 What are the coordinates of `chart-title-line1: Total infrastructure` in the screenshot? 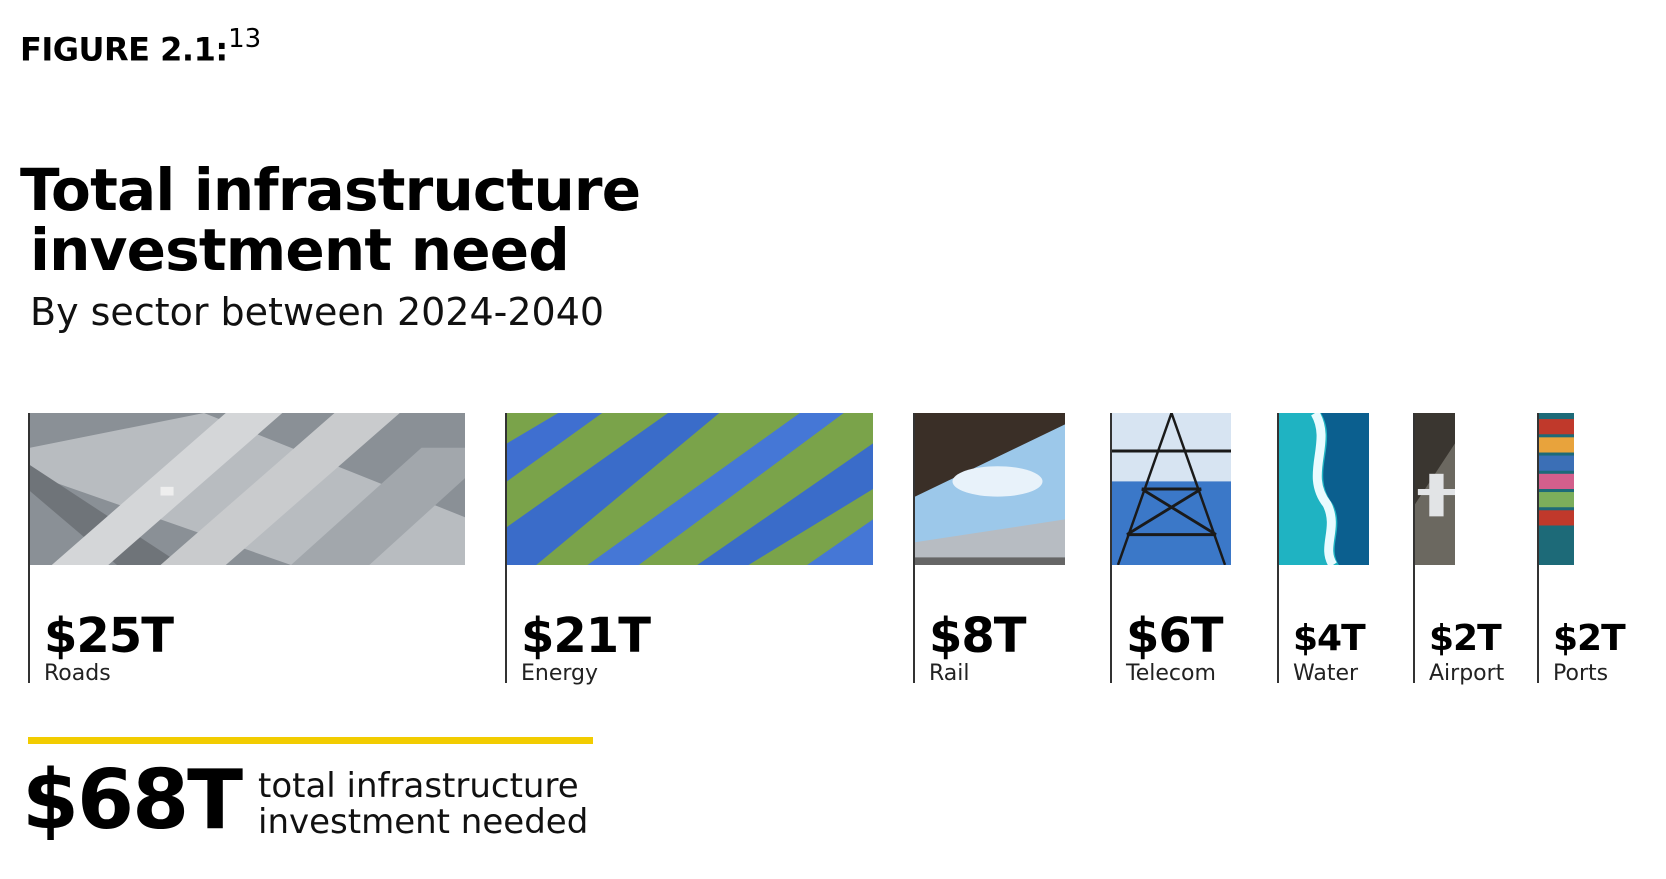 It's located at (330, 190).